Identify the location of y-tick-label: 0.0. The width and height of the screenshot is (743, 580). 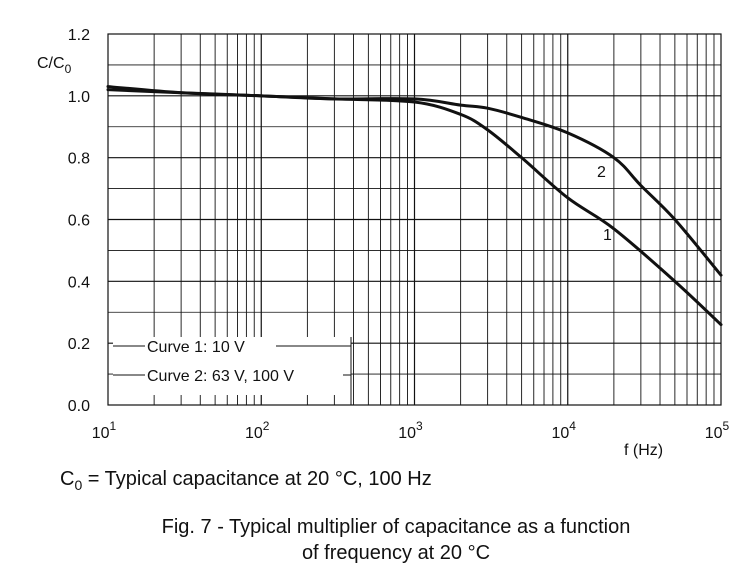
(79, 406).